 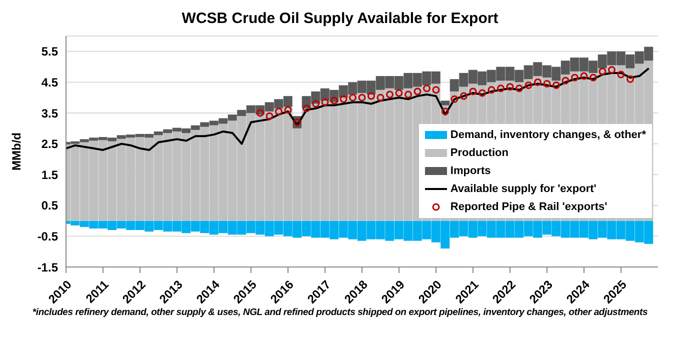 What do you see at coordinates (340, 19) in the screenshot?
I see `chart-title: WCSB Crude Oil Supply Available for Export` at bounding box center [340, 19].